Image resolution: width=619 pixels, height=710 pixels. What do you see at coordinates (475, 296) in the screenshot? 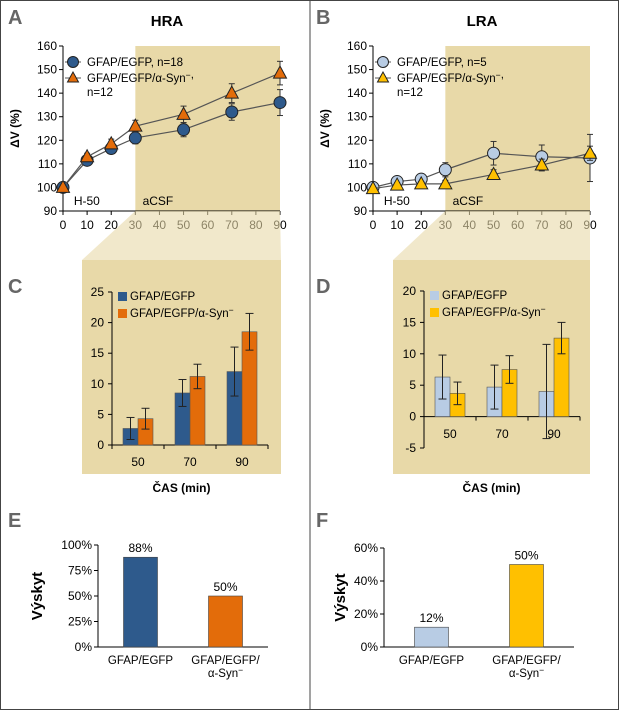
I see `legend-label-0: GFAP/EGFP` at bounding box center [475, 296].